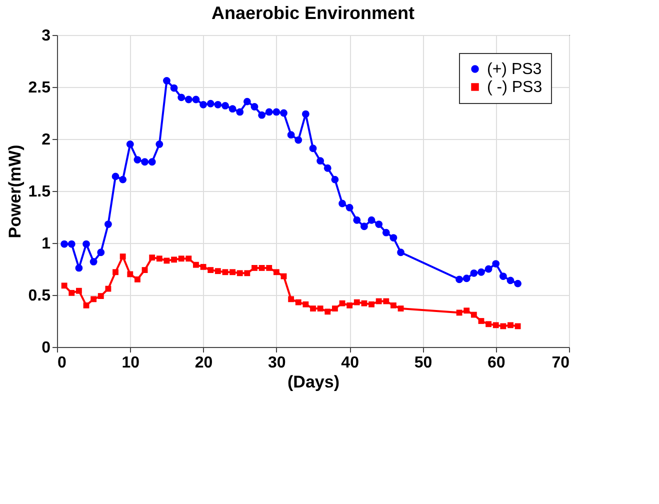  What do you see at coordinates (350, 363) in the screenshot?
I see `x-tick-label: 40` at bounding box center [350, 363].